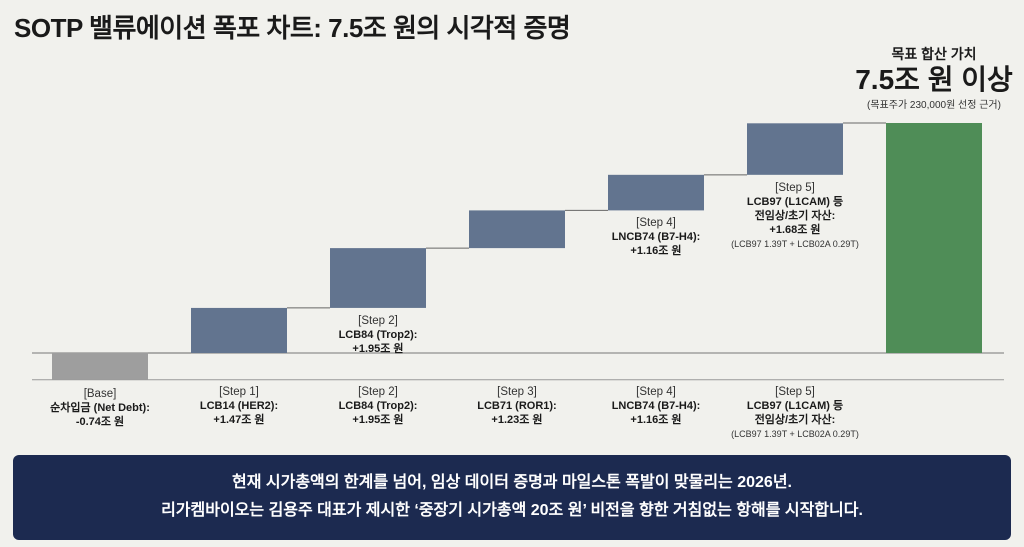 This screenshot has height=547, width=1024. I want to click on total-note: (목표주가 230,000원 선정 근거), so click(934, 105).